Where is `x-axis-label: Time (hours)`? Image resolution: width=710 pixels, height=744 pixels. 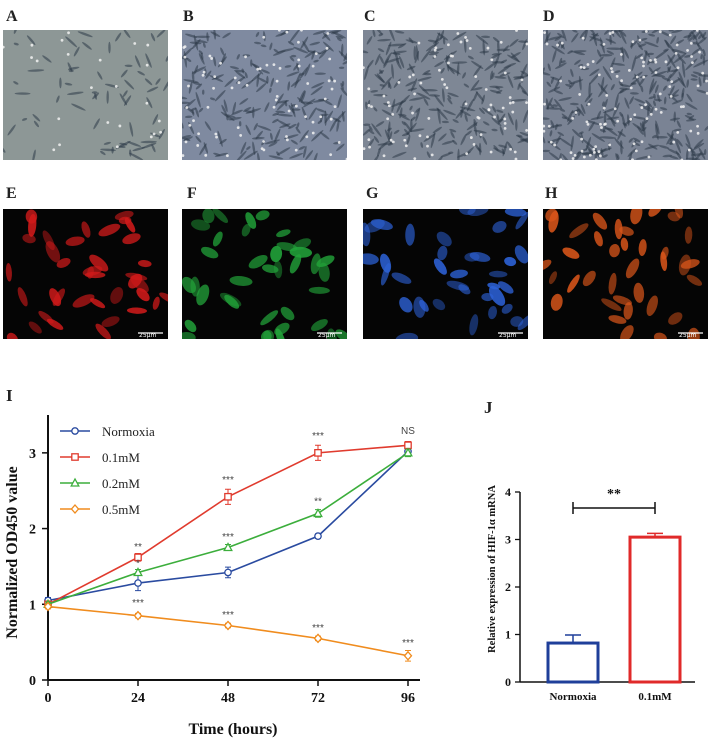 x-axis-label: Time (hours) is located at coordinates (232, 729).